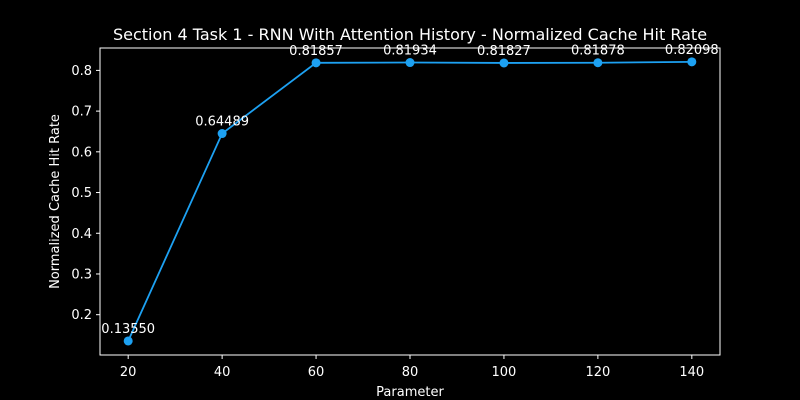 This screenshot has width=800, height=400. Describe the element at coordinates (81, 193) in the screenshot. I see `y-tick-label: 0.5` at that location.